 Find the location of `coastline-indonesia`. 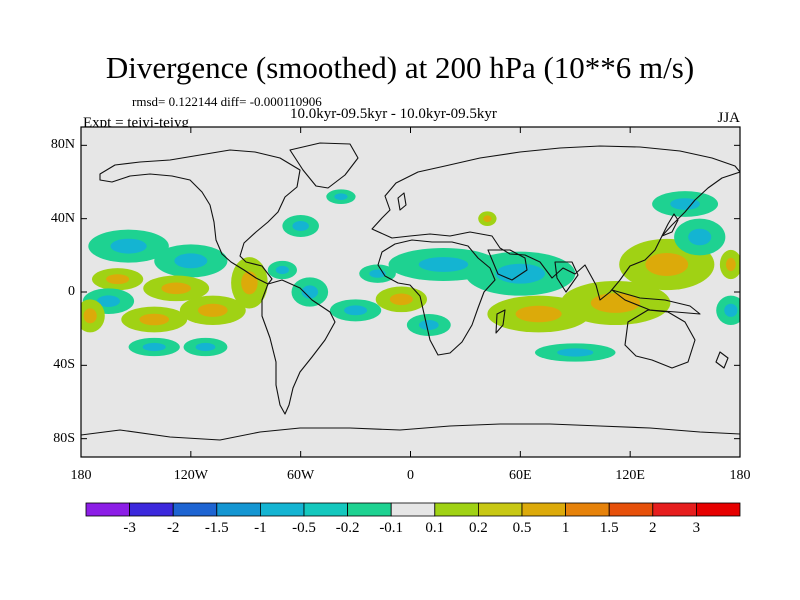

coastline-indonesia is located at coordinates (656, 302).